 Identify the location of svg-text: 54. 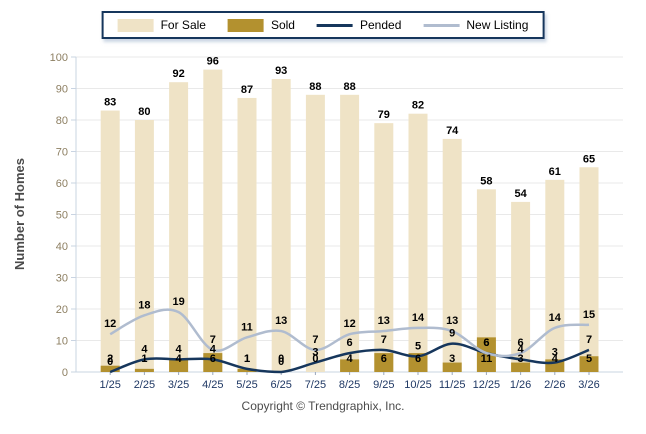
(520, 194).